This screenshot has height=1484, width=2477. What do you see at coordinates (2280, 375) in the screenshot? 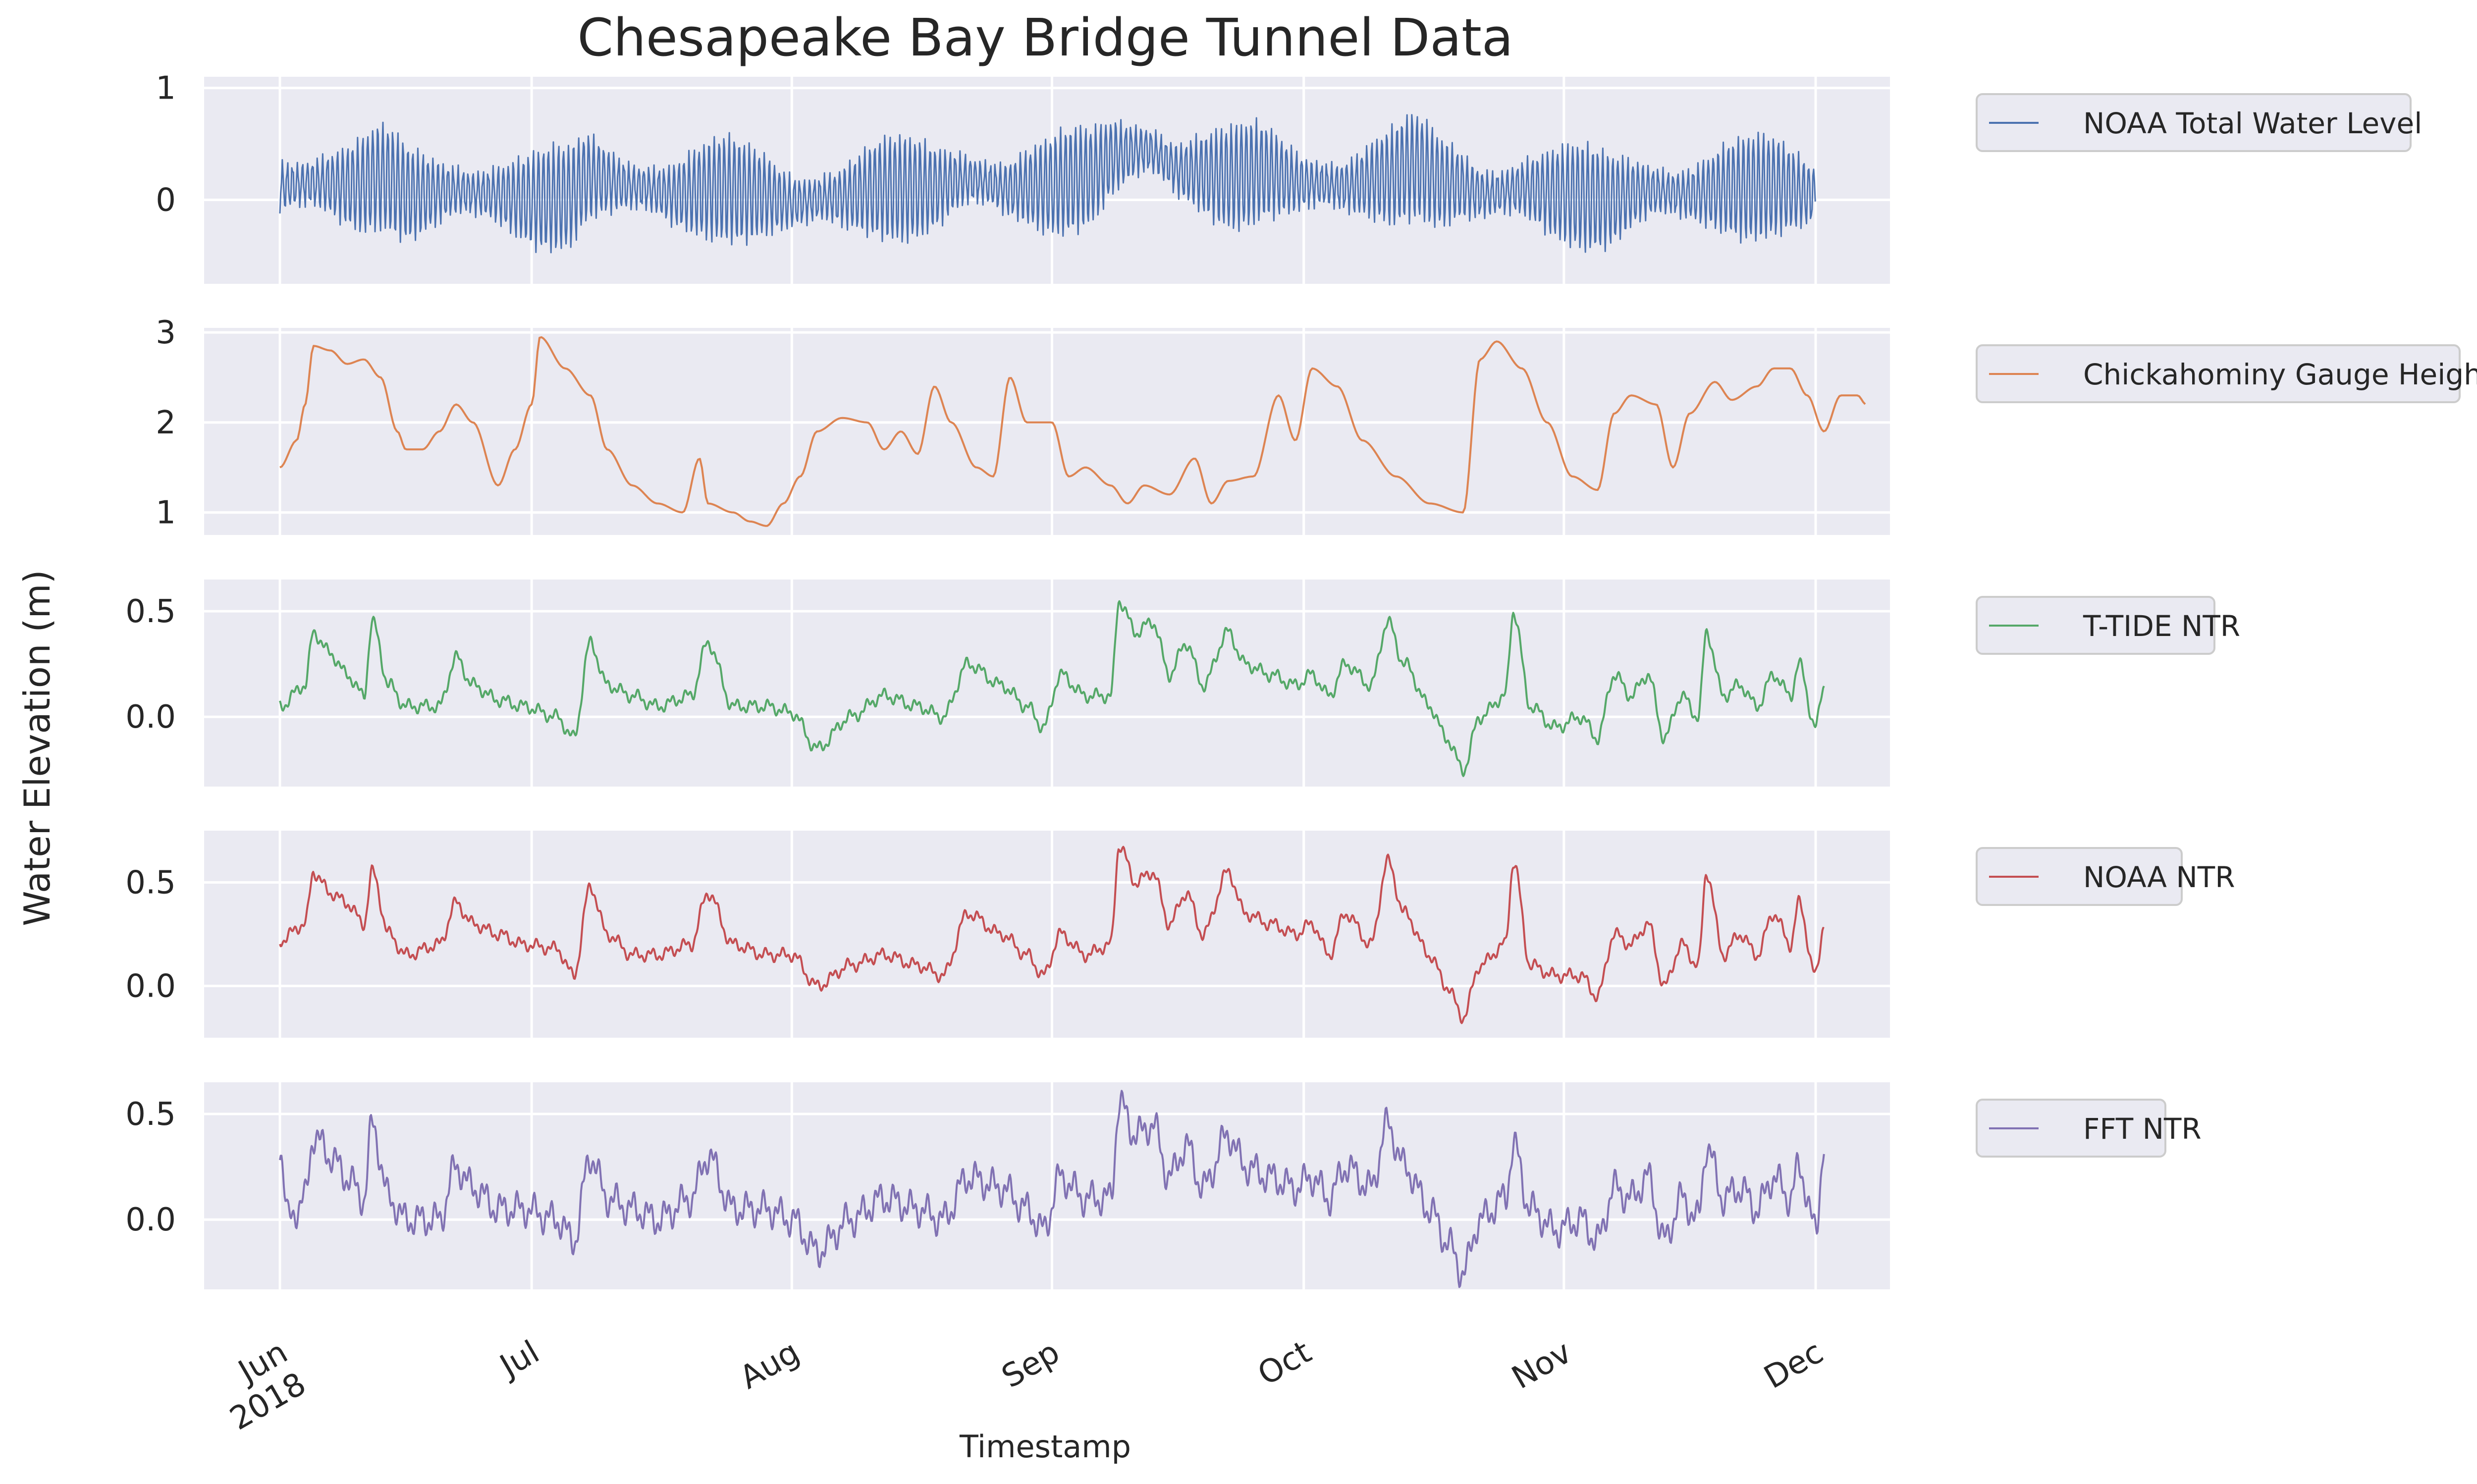
I see `legend-label: Chickahominy Gauge Height` at bounding box center [2280, 375].